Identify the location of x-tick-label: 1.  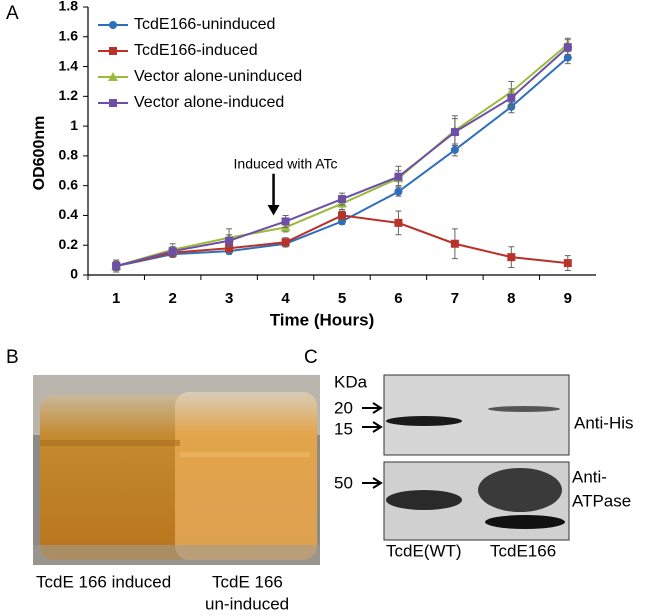
(116, 298).